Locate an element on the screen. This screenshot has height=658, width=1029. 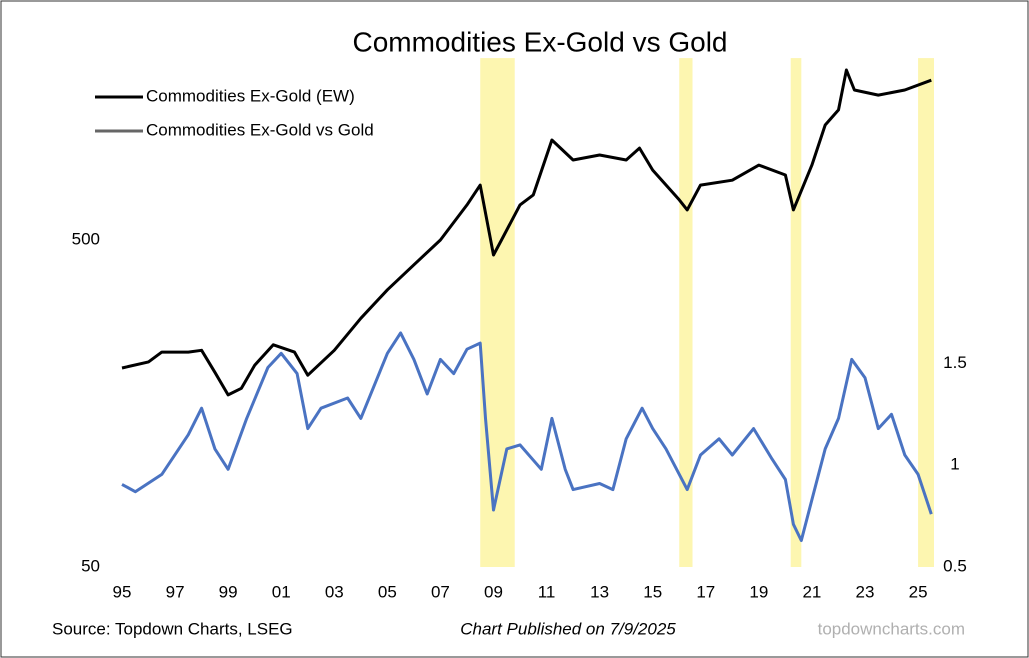
x-tick-label: 97 is located at coordinates (175, 591).